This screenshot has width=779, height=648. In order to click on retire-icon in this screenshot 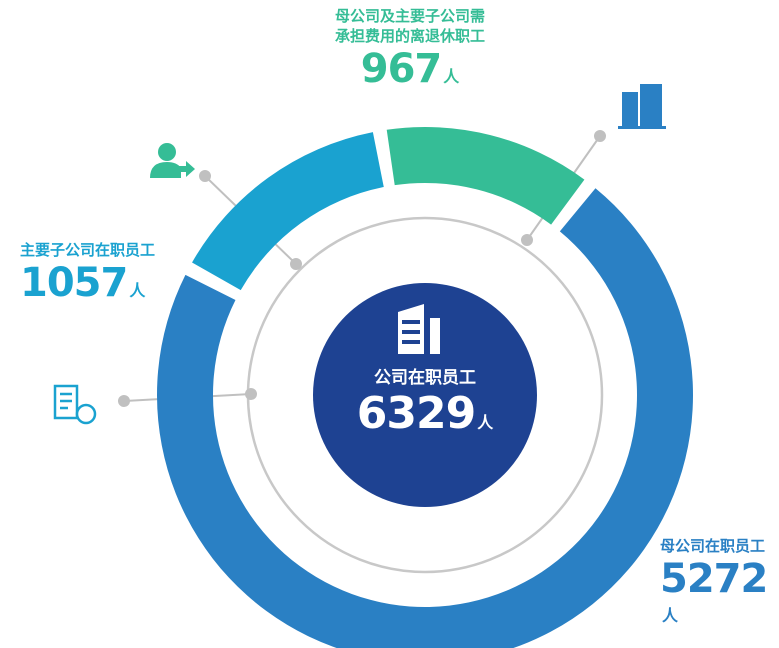, I will do `click(172, 160)`.